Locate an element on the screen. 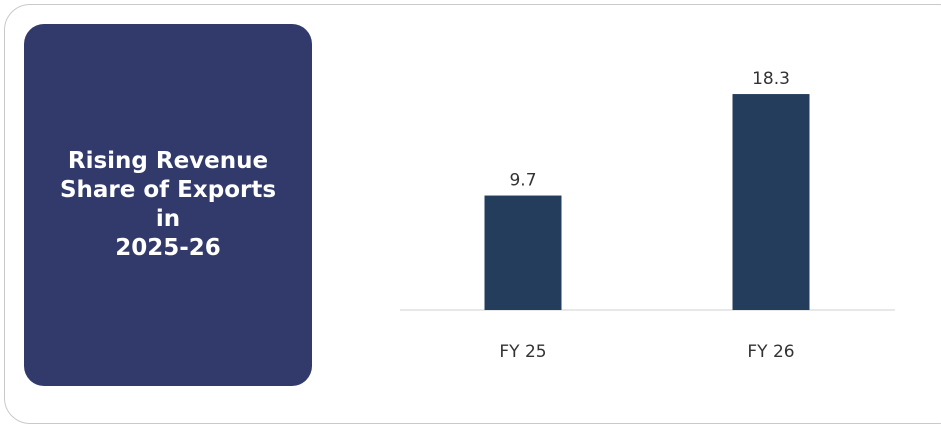 Image resolution: width=941 pixels, height=424 pixels. title-line-3: in is located at coordinates (168, 219).